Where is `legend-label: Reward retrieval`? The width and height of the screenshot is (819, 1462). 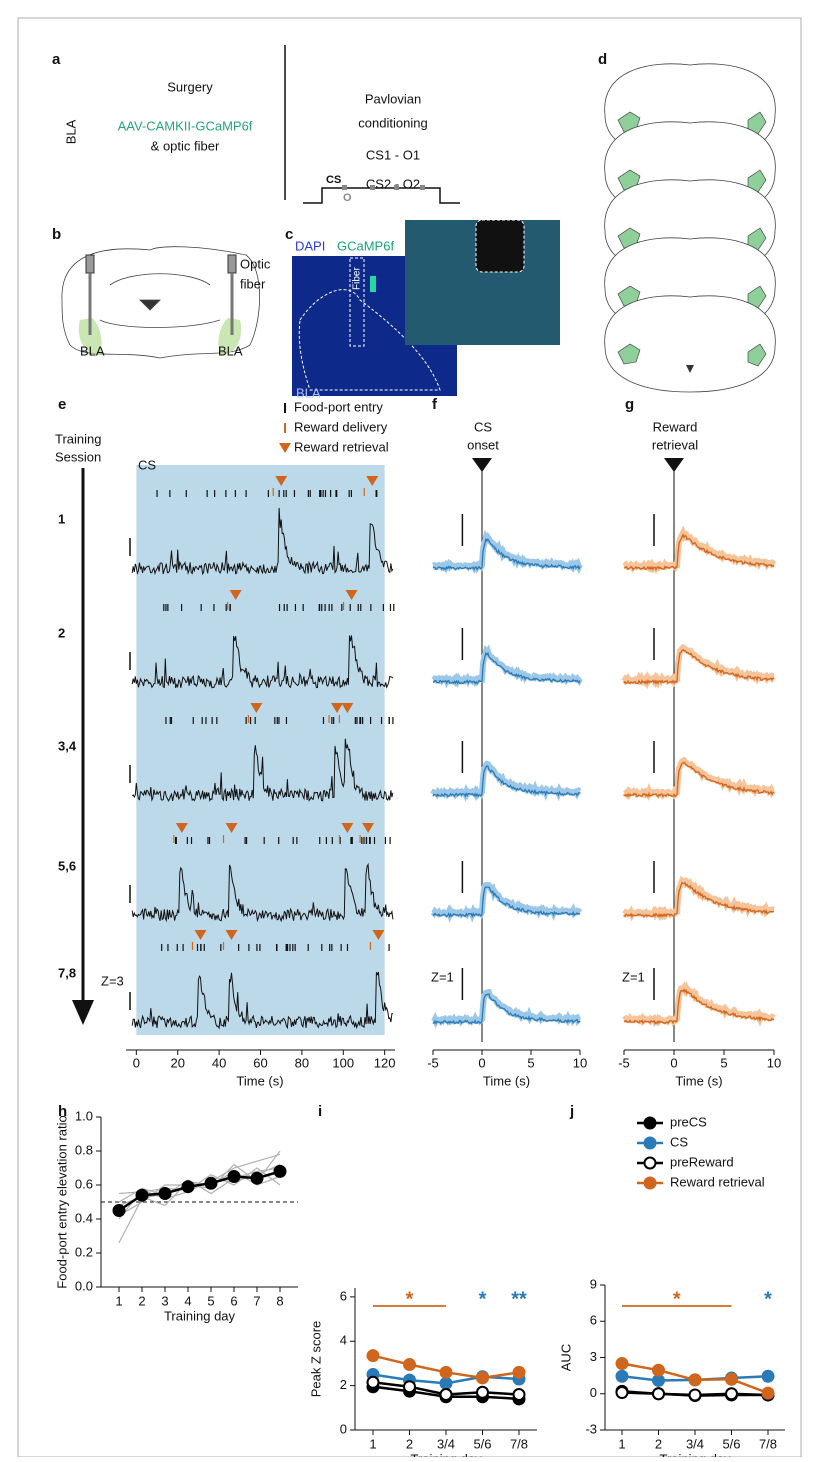
legend-label: Reward retrieval is located at coordinates (341, 446).